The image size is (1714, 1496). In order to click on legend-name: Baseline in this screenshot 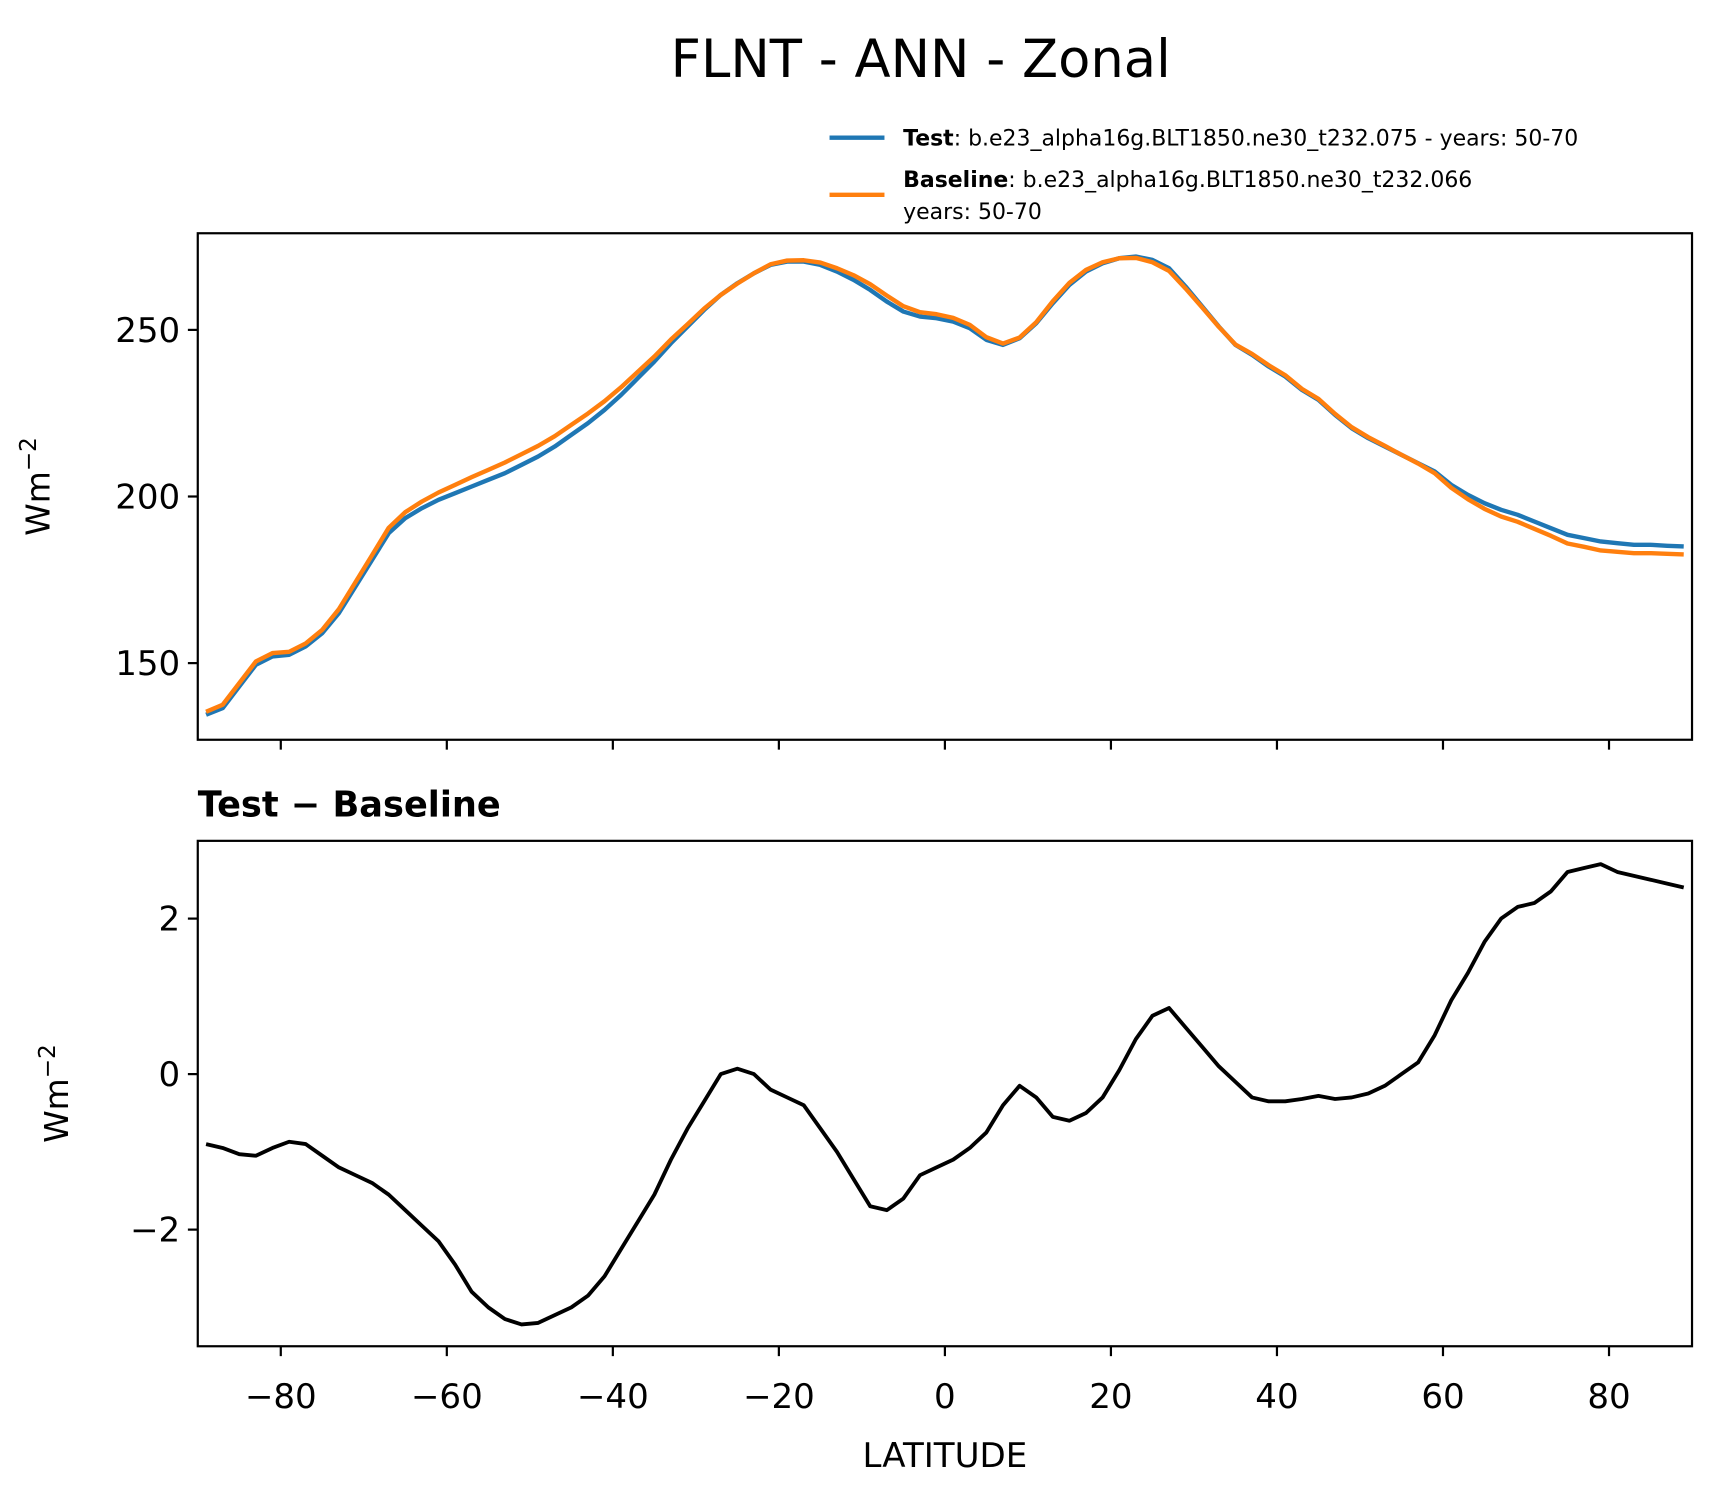, I will do `click(955, 180)`.